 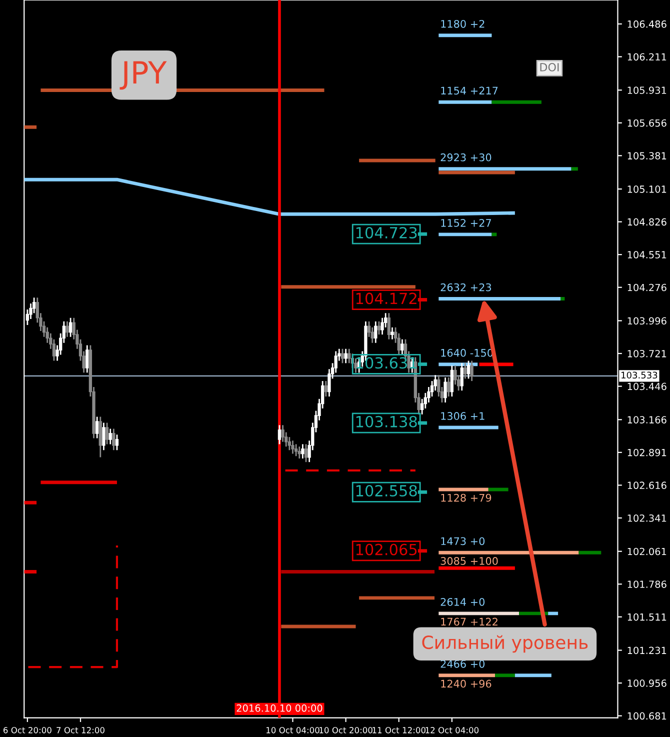 I want to click on annotation: Сильный уровень, so click(x=505, y=644).